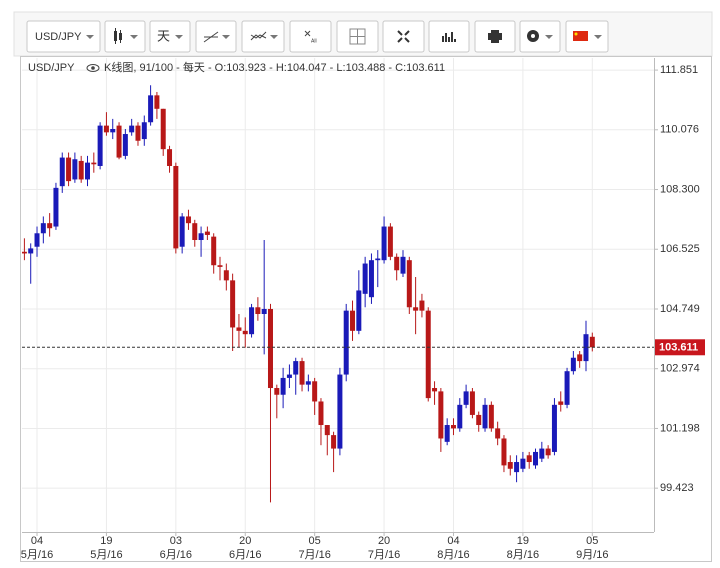 This screenshot has width=720, height=568. What do you see at coordinates (246, 68) in the screenshot?
I see `ohlc-value: 103.923` at bounding box center [246, 68].